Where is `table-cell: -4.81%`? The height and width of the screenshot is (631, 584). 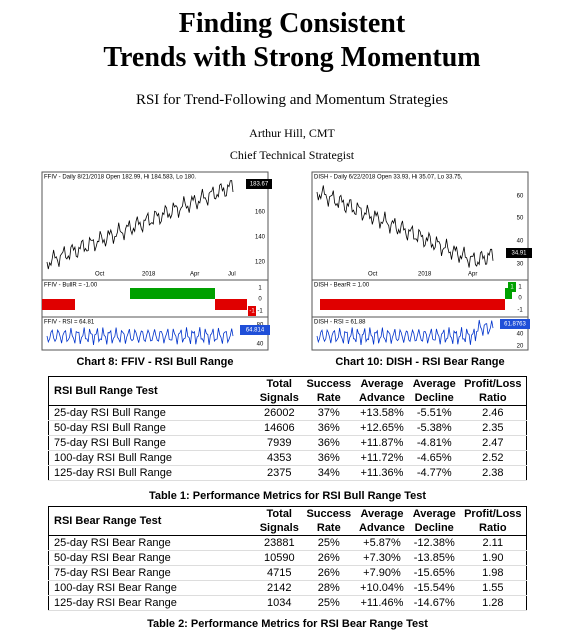 table-cell: -4.81% is located at coordinates (434, 443).